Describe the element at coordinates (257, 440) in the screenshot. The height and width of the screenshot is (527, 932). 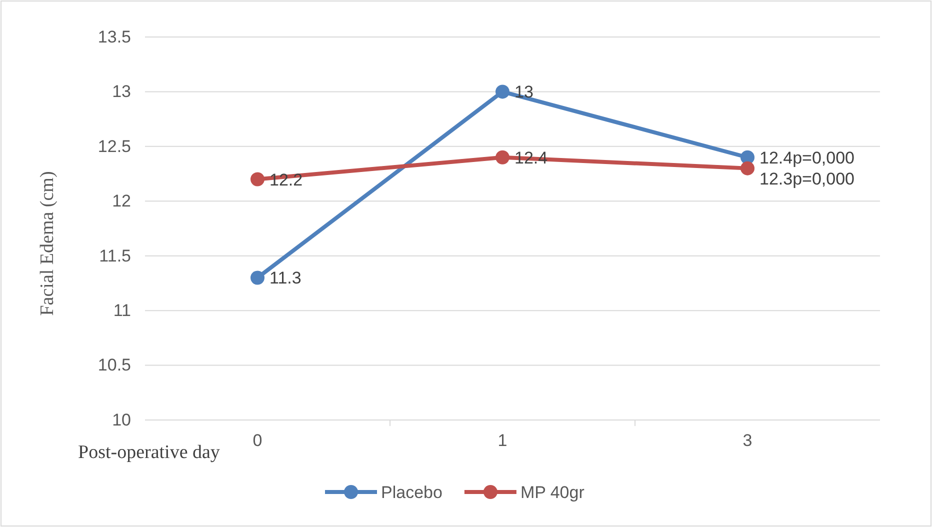
I see `x-tick-label: 0` at that location.